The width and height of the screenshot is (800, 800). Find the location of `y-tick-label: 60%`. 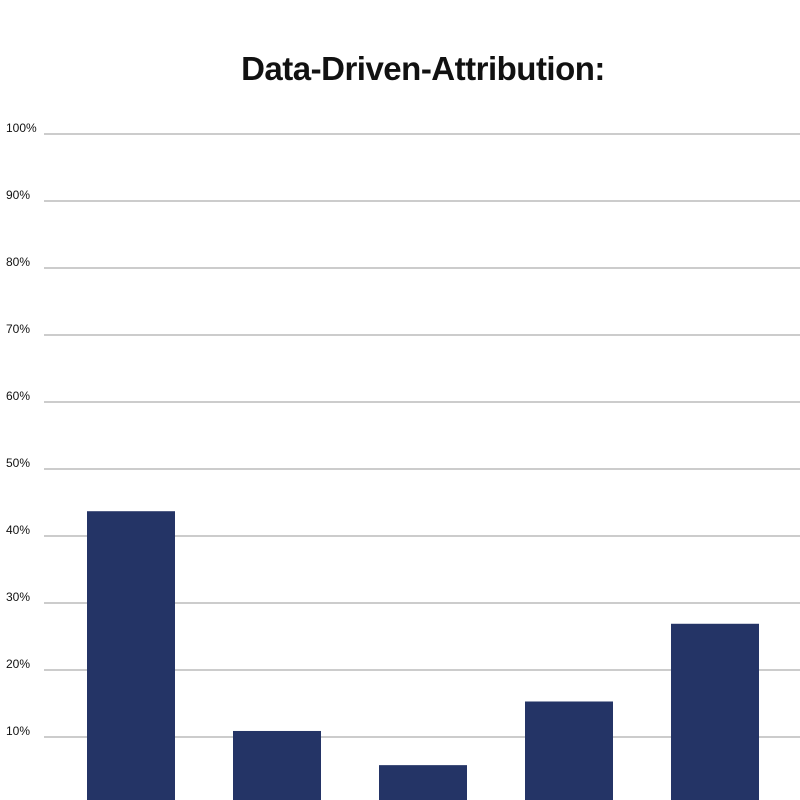

y-tick-label: 60% is located at coordinates (18, 396).